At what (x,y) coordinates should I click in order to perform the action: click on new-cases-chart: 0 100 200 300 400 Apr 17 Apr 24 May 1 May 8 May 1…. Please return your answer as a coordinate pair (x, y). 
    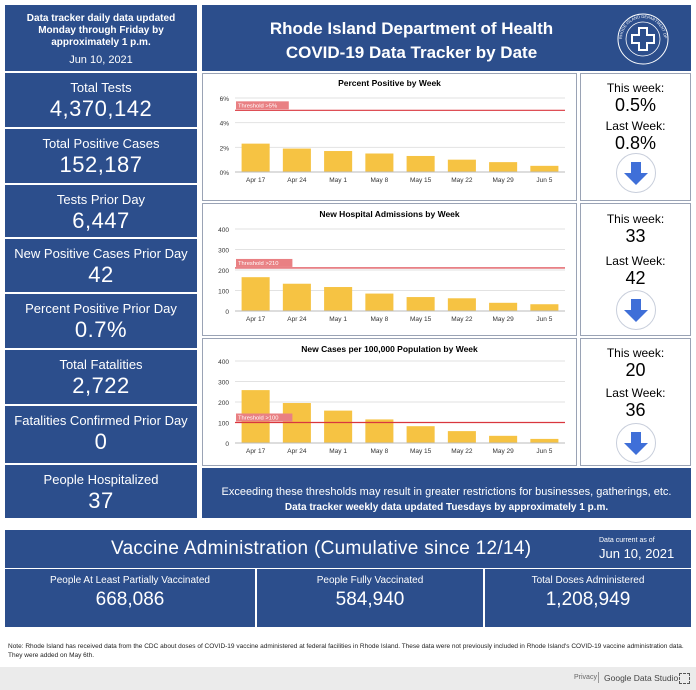
    Looking at the image, I should click on (391, 407).